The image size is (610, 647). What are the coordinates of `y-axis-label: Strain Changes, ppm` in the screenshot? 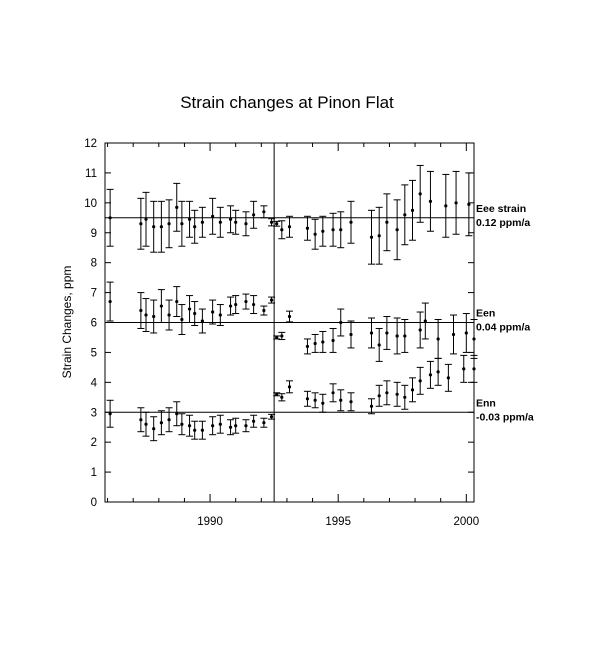 It's located at (67, 322).